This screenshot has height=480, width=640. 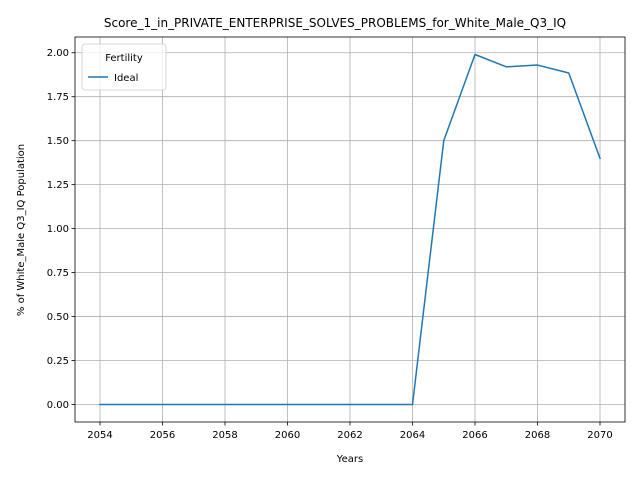 What do you see at coordinates (537, 435) in the screenshot?
I see `x-tick-label: 2068` at bounding box center [537, 435].